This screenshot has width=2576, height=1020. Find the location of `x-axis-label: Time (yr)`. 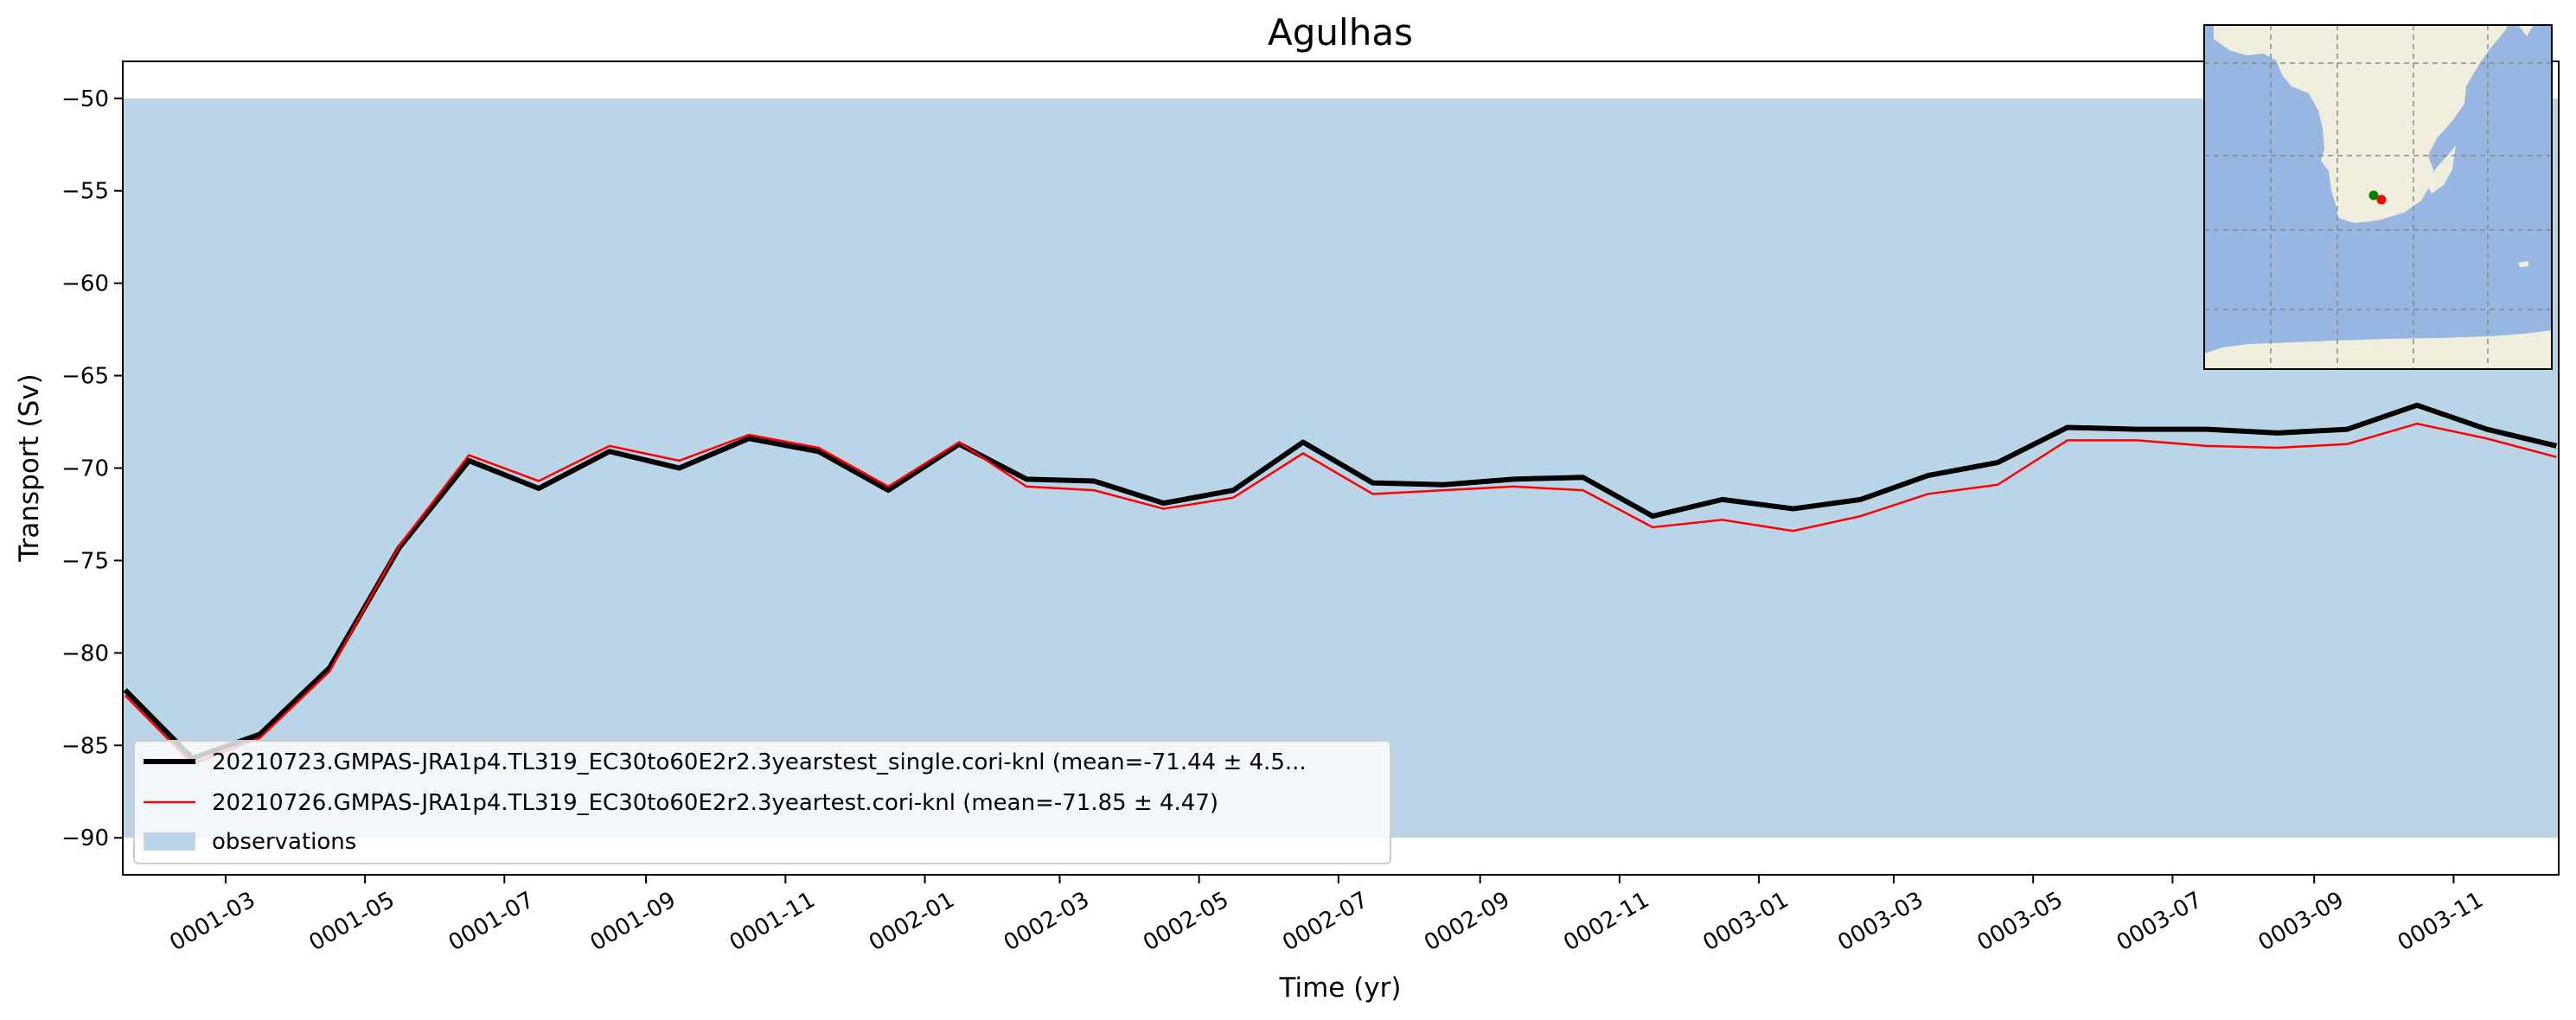

x-axis-label: Time (yr) is located at coordinates (1341, 988).